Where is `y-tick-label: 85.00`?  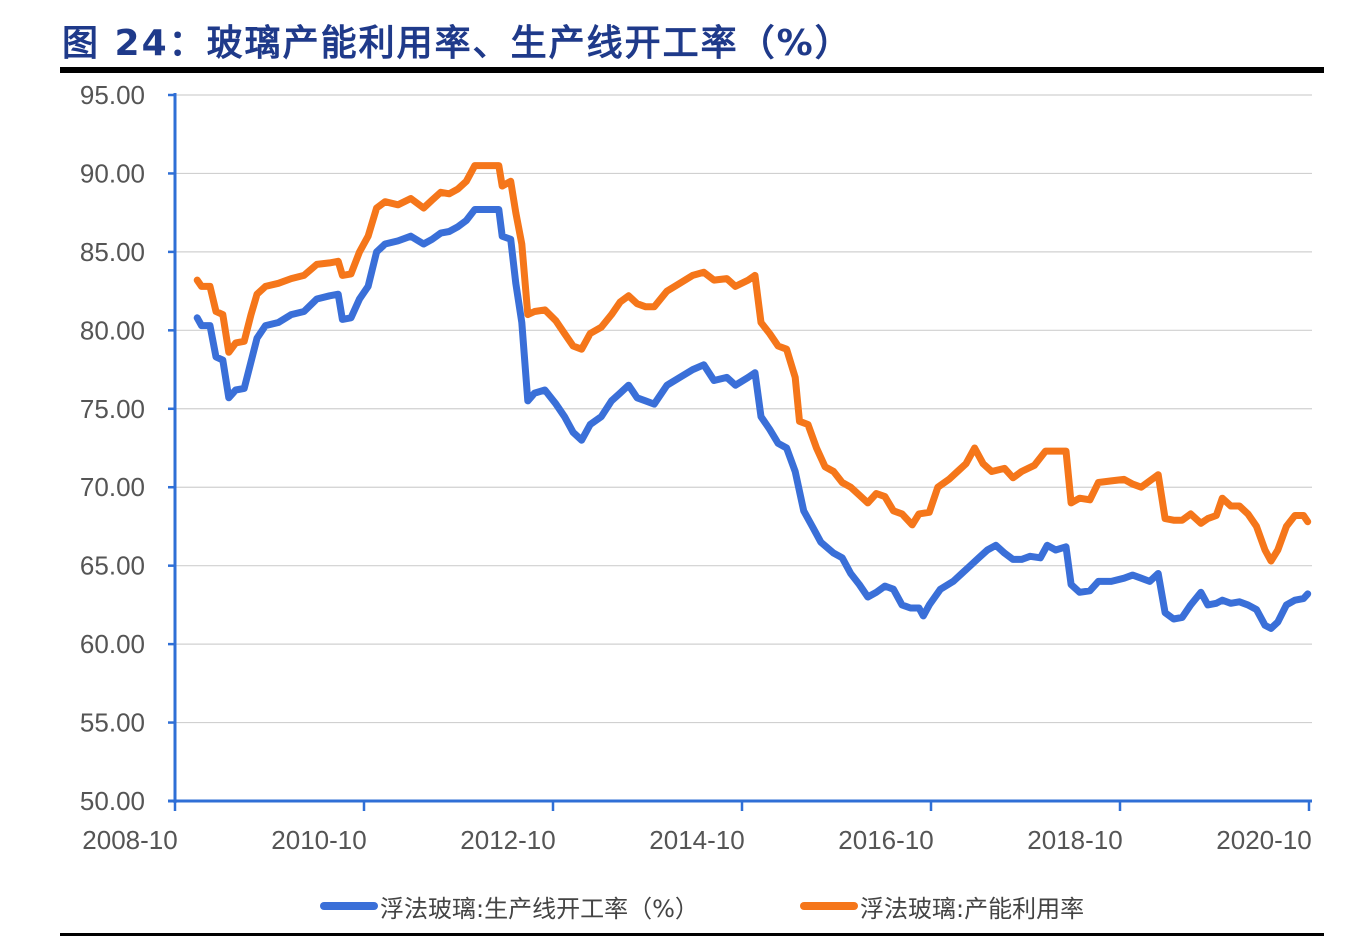
y-tick-label: 85.00 is located at coordinates (112, 252).